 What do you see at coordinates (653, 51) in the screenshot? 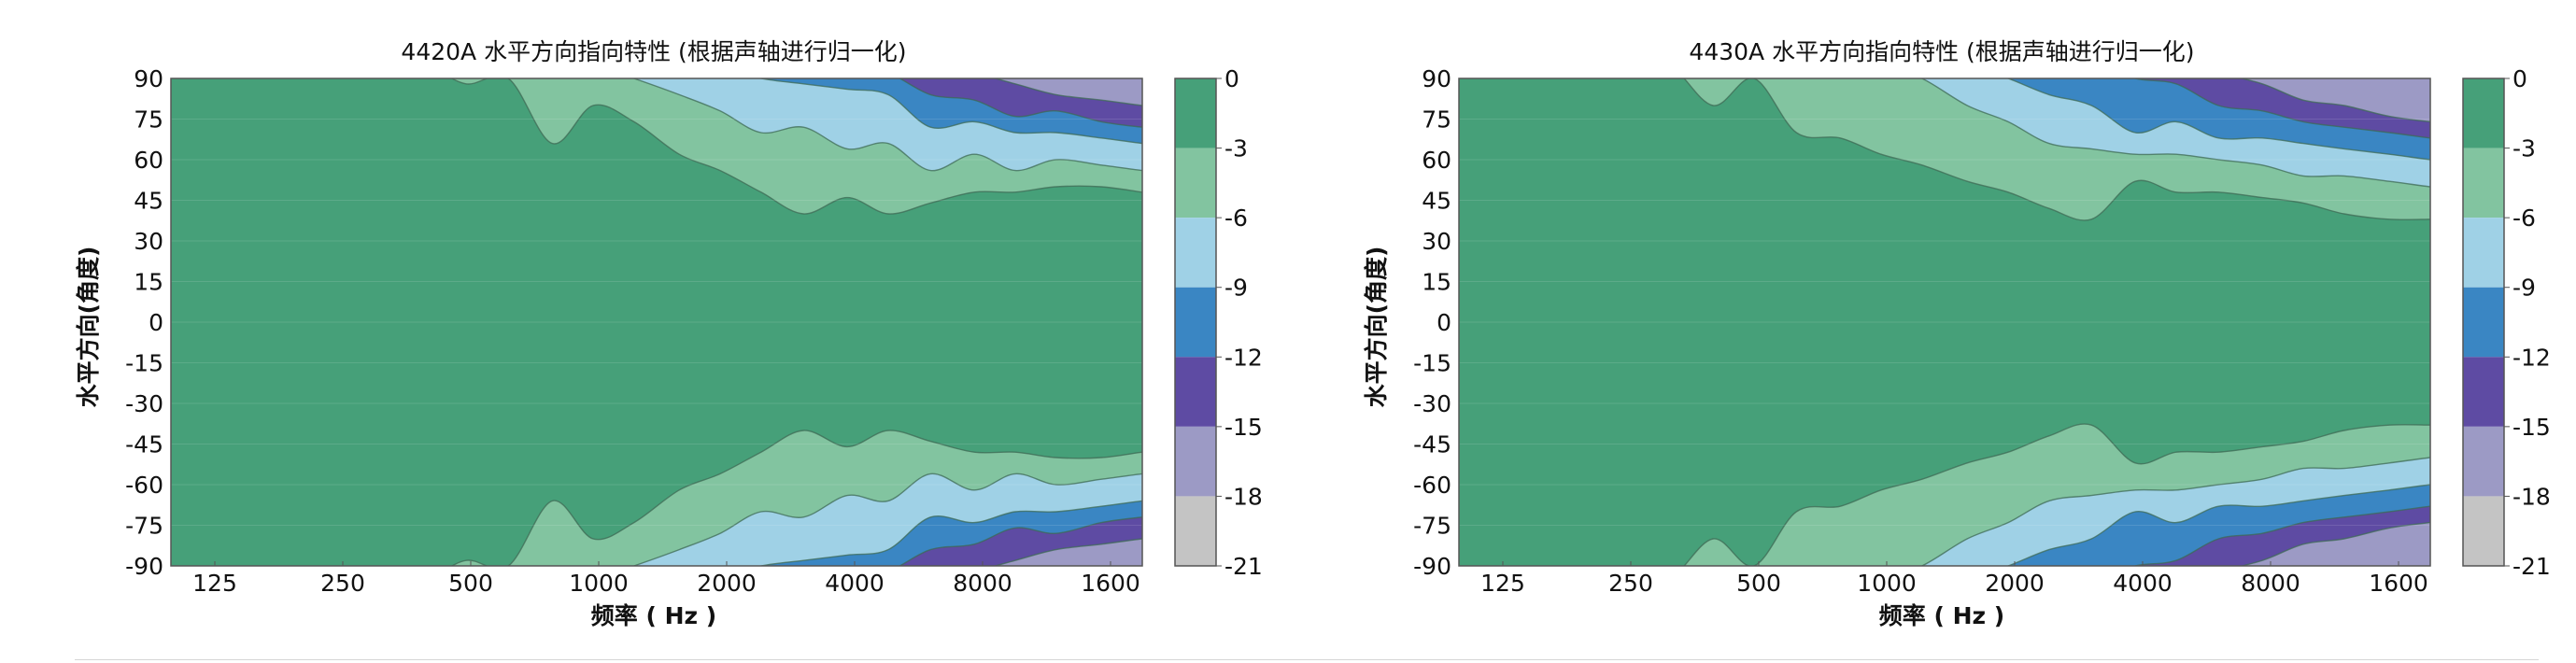
I see `chart-title: 4420A 水平方向指向特性 (根据声轴进行归一化)` at bounding box center [653, 51].